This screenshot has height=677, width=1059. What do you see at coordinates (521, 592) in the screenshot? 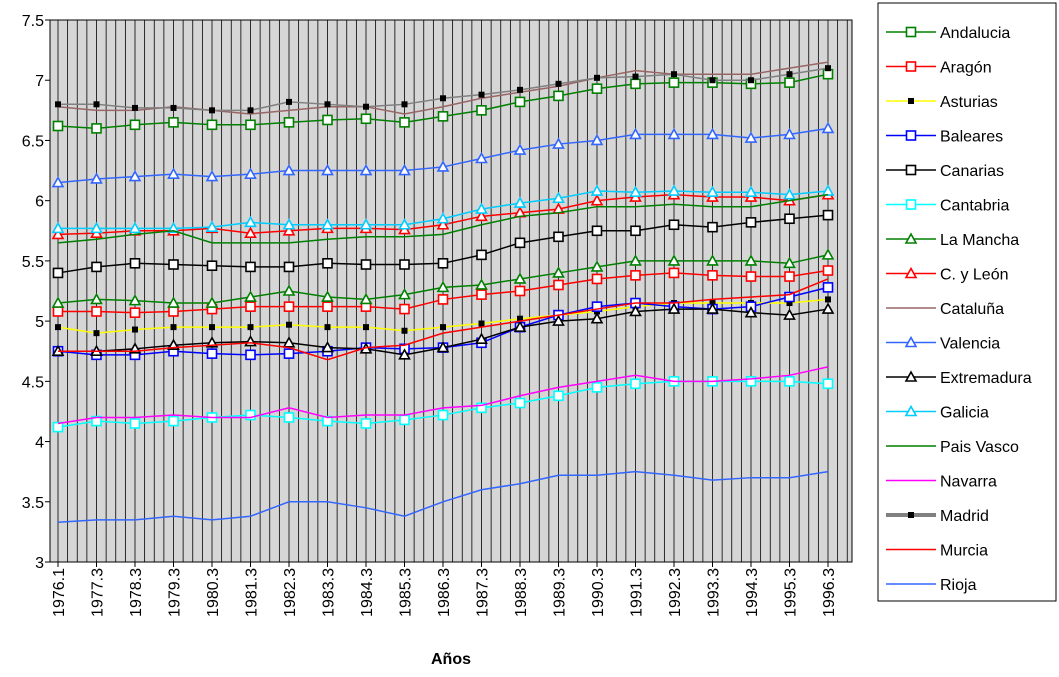
I see `x-tick-label: 1988.3` at bounding box center [521, 592].